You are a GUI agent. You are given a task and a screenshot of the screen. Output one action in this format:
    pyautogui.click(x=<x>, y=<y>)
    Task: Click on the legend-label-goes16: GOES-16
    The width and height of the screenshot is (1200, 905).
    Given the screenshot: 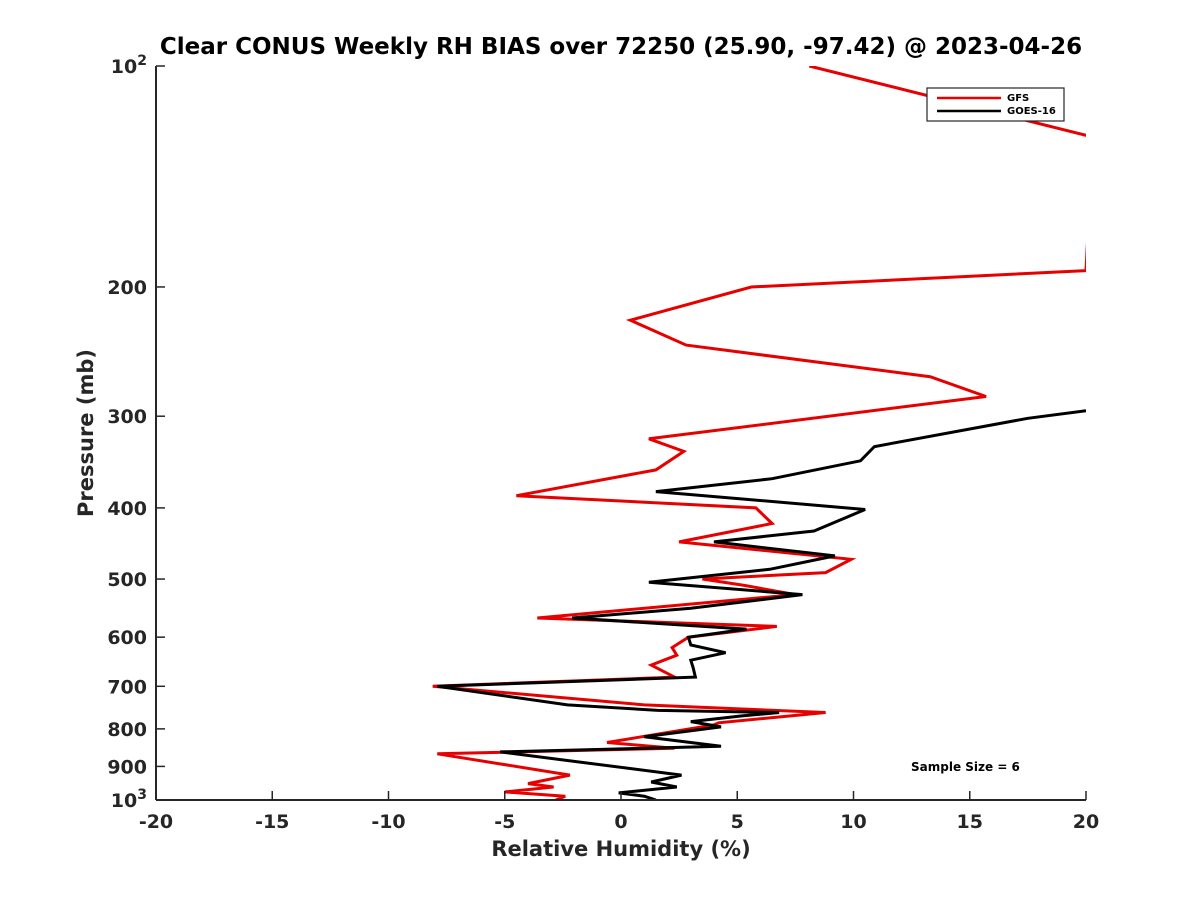 What is the action you would take?
    pyautogui.click(x=1031, y=111)
    